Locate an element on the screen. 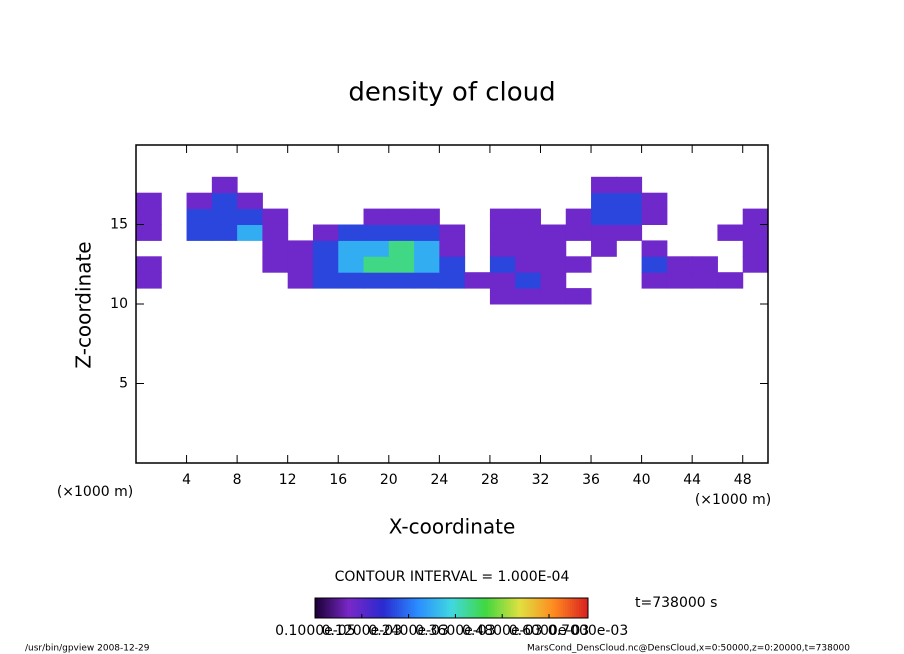 This screenshot has height=654, width=904. x-tick-label: 44 is located at coordinates (692, 480).